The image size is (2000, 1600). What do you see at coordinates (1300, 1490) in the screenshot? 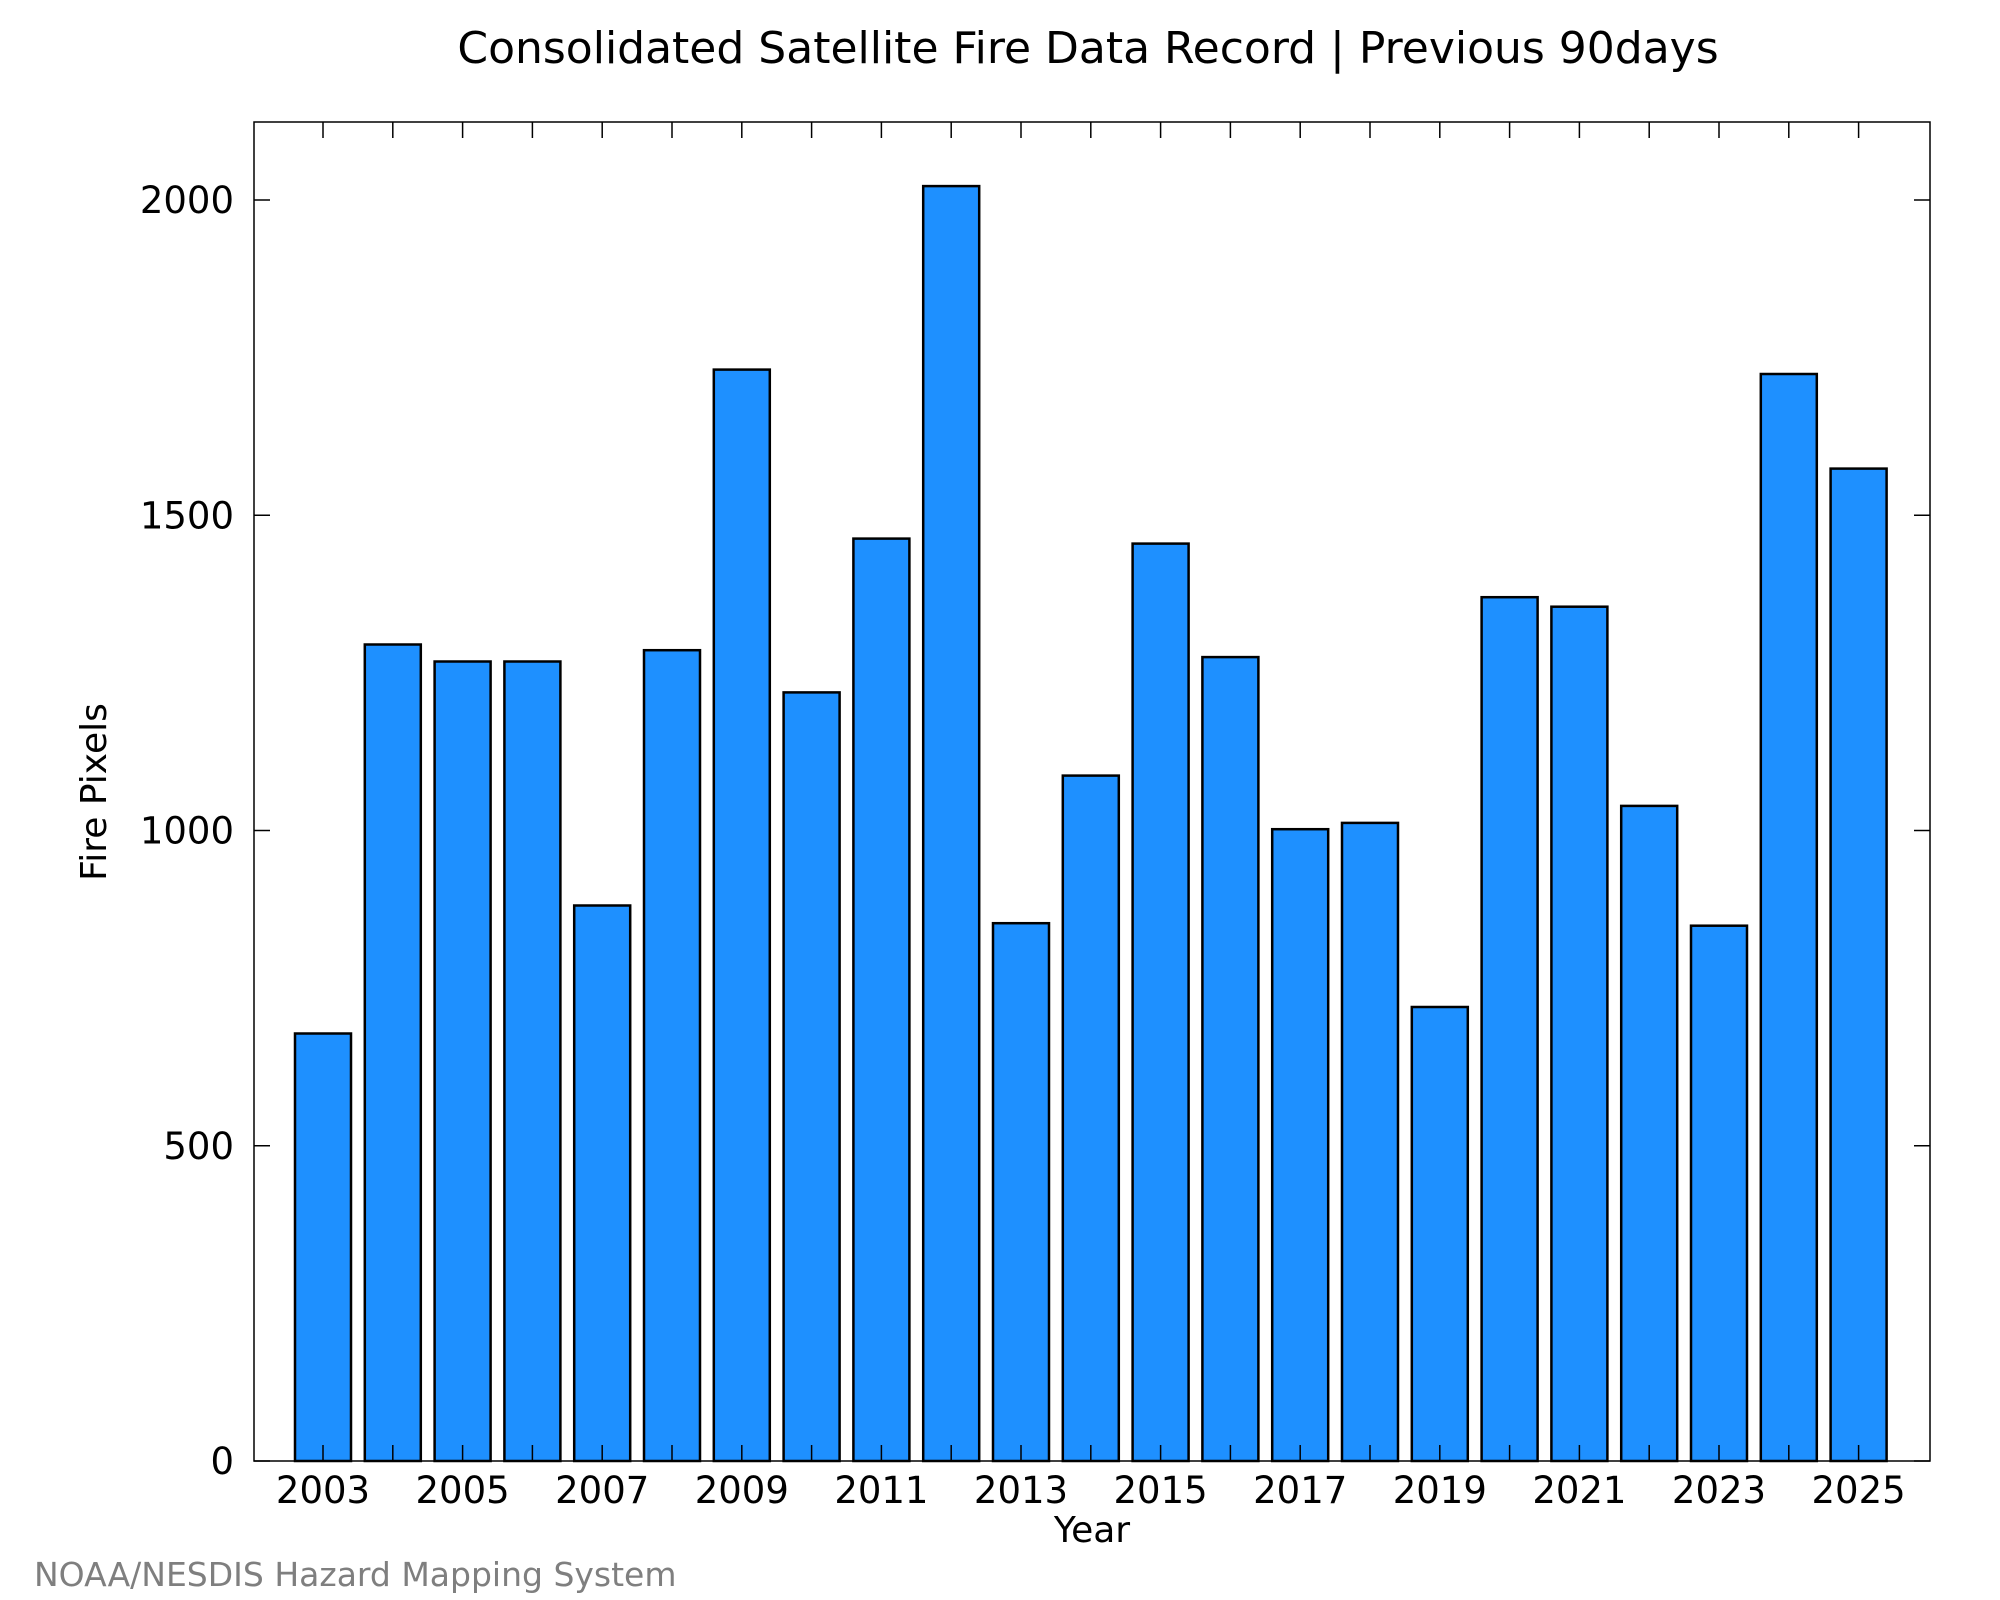
I see `x-tick-label-2017: 2017` at bounding box center [1300, 1490].